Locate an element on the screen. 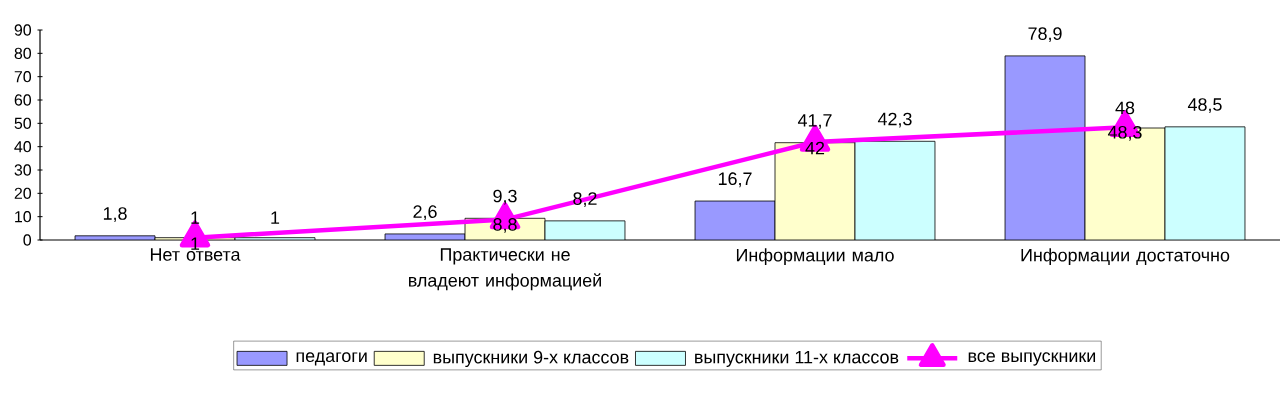  data-label: 48,5 is located at coordinates (1204, 105).